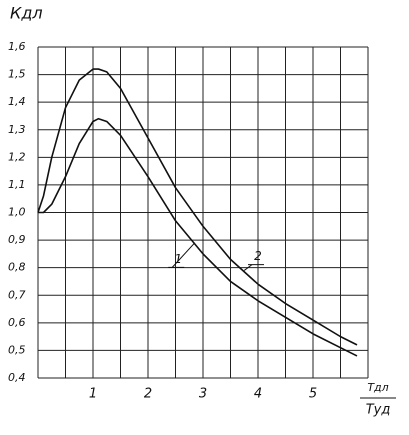 The image size is (409, 435). What do you see at coordinates (93, 394) in the screenshot?
I see `x-tick-label: 1` at bounding box center [93, 394].